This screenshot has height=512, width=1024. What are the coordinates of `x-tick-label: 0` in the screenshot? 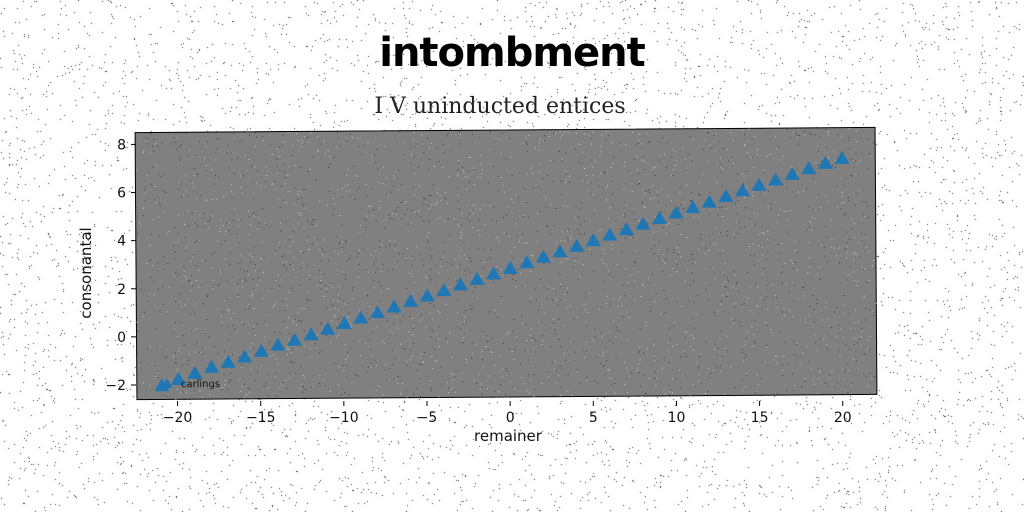 It's located at (510, 418).